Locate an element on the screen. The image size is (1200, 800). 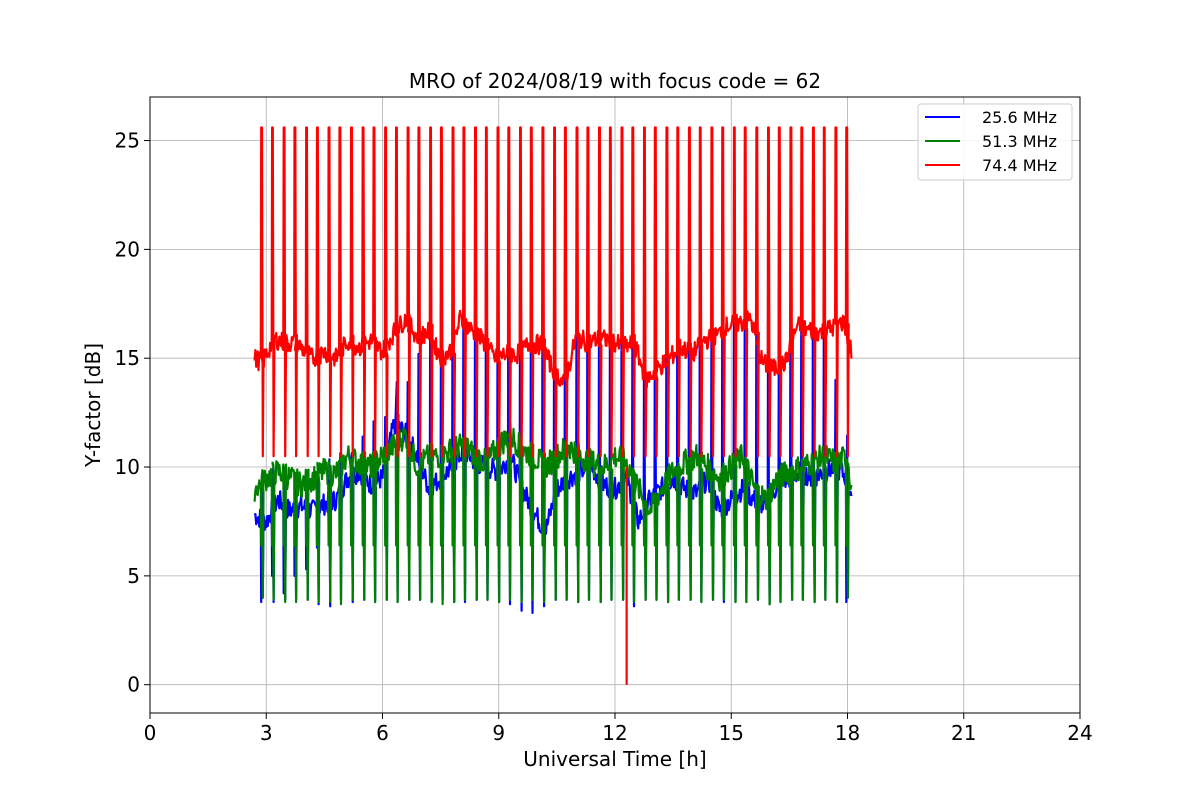
x-tick-label: 12 is located at coordinates (614, 733).